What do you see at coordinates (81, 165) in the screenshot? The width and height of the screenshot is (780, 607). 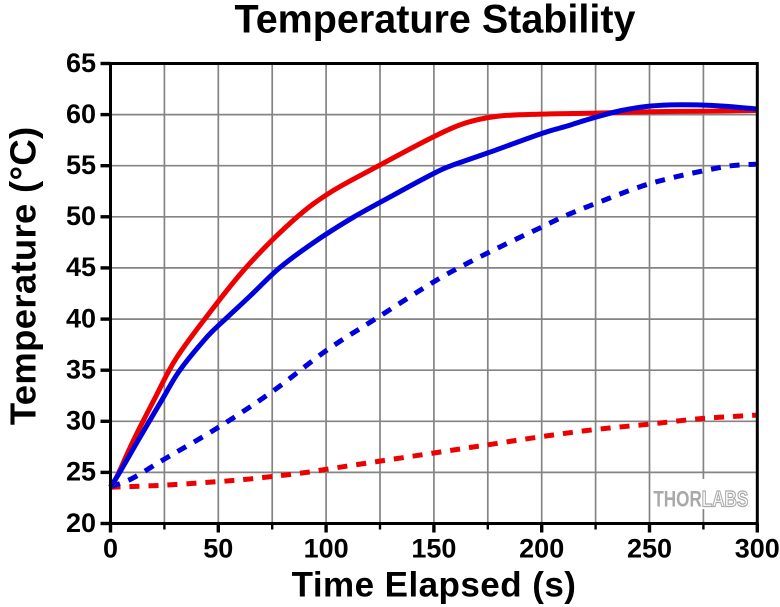 I see `svg-text: 55` at bounding box center [81, 165].